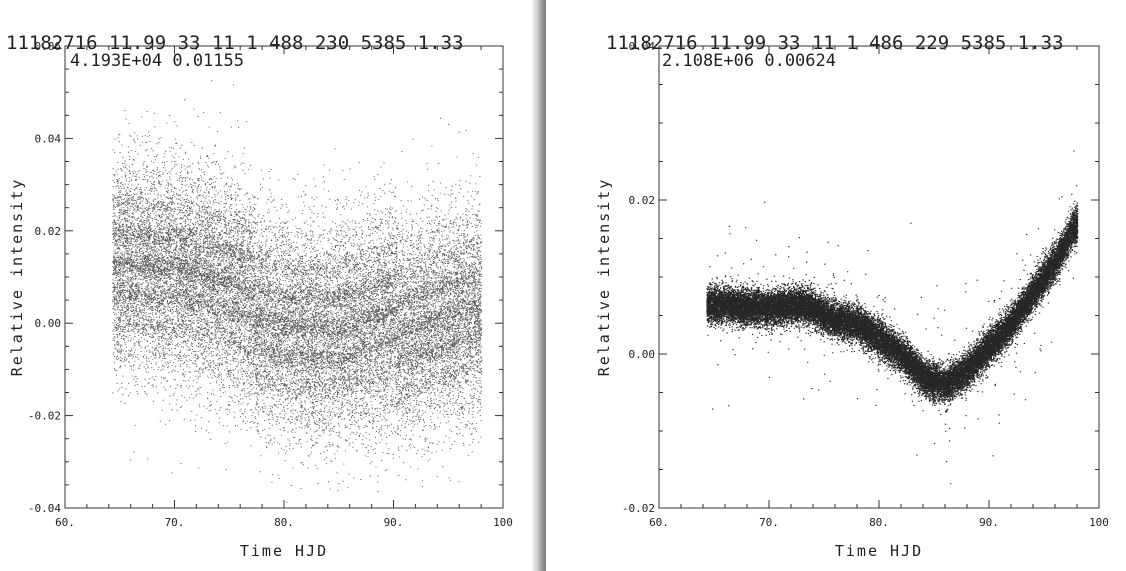 This screenshot has height=571, width=1126. Describe the element at coordinates (44, 508) in the screenshot. I see `y-tick-label: -0.04` at that location.